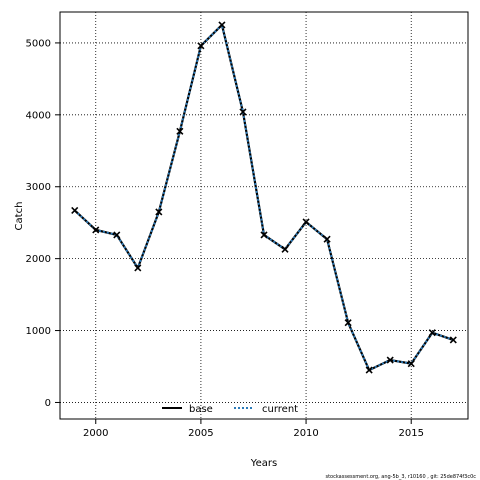 The width and height of the screenshot is (480, 480). I want to click on x-tick-label: 2005, so click(200, 433).